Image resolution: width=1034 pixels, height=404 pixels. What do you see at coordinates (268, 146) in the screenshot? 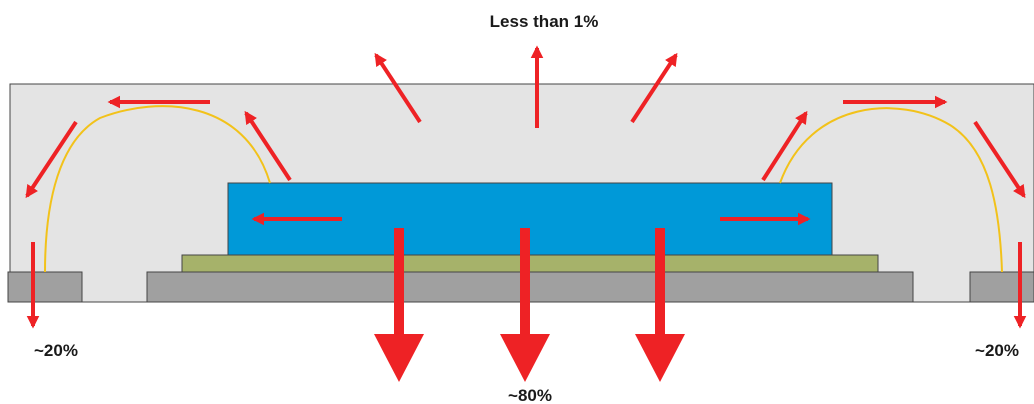
I see `arrow-die-left-up` at bounding box center [268, 146].